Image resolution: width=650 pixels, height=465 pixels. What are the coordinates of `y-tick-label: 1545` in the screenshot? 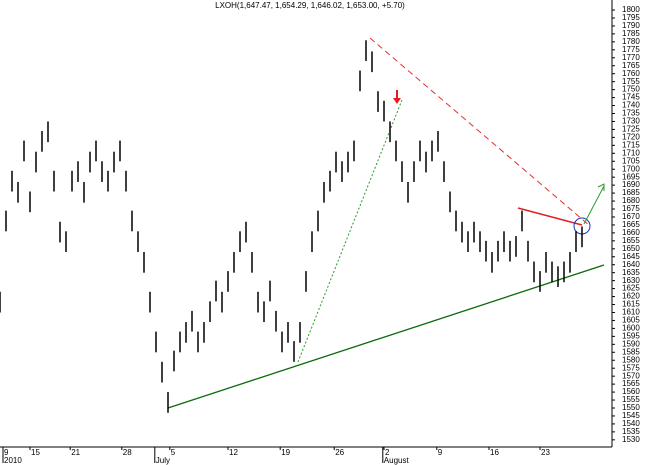 It's located at (631, 415).